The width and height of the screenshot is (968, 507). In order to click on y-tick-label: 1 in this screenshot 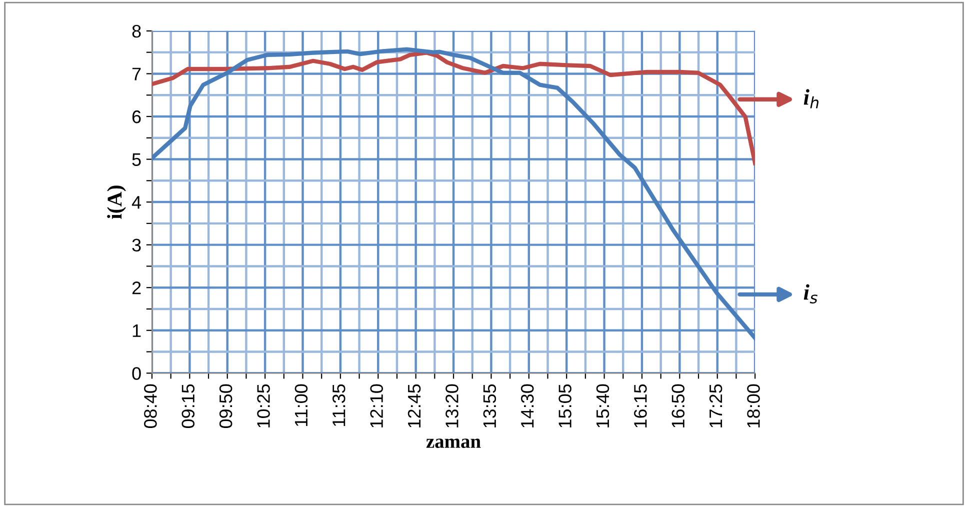, I will do `click(136, 330)`.